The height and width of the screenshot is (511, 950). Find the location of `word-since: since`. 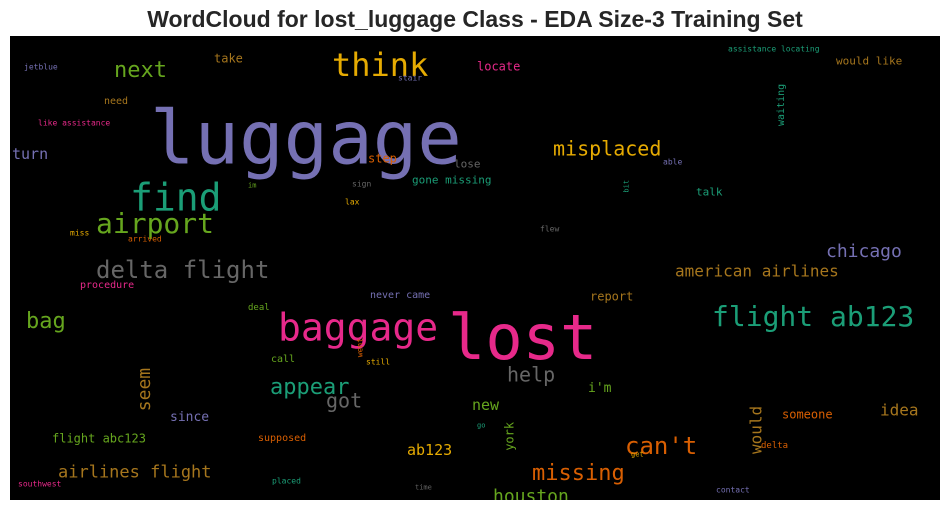

word-since: since is located at coordinates (189, 417).